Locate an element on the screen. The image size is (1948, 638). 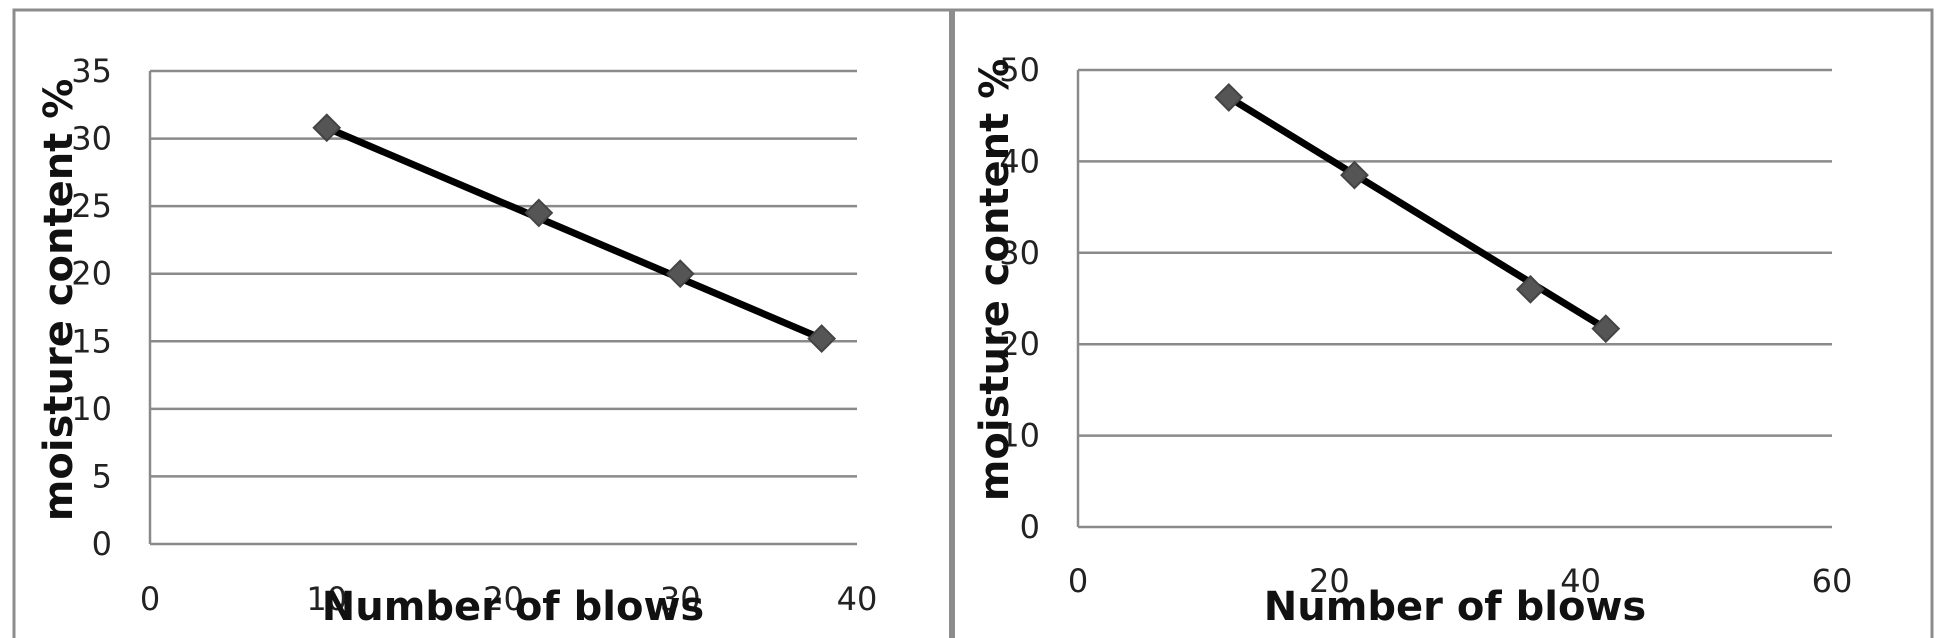
chart-1-y-tick-label: 10 is located at coordinates (91, 409).